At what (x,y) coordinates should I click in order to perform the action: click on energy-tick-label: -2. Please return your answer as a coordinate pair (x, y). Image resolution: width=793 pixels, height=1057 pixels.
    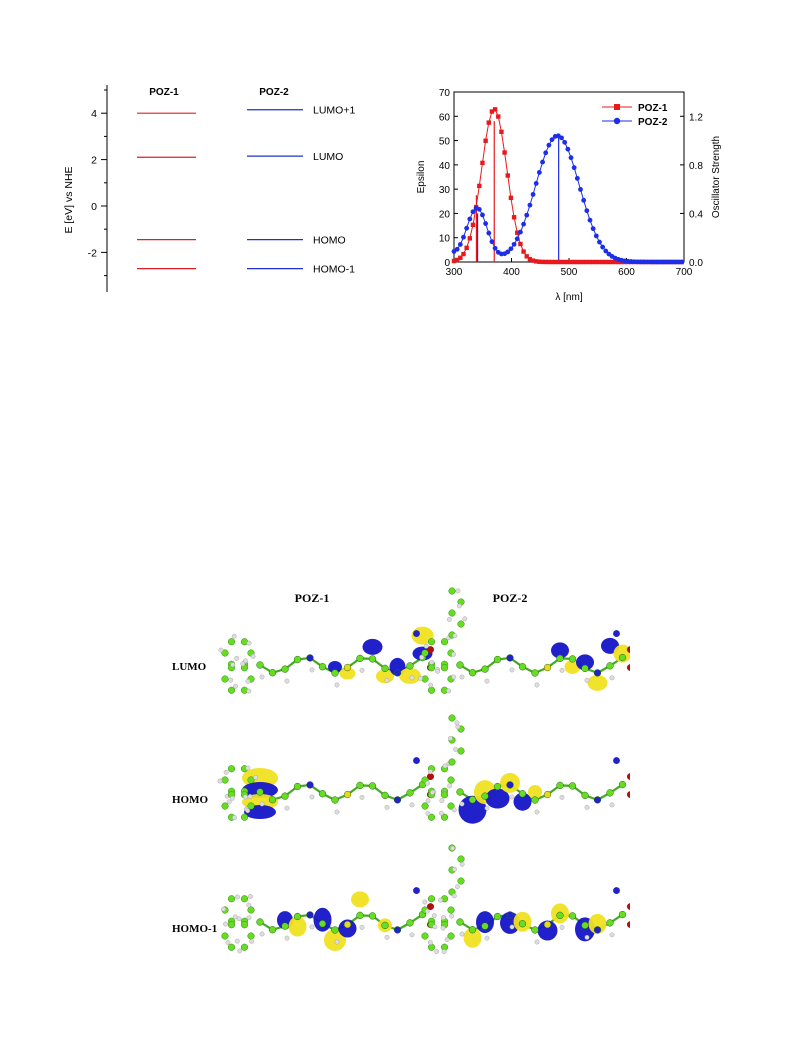
    Looking at the image, I should click on (92, 253).